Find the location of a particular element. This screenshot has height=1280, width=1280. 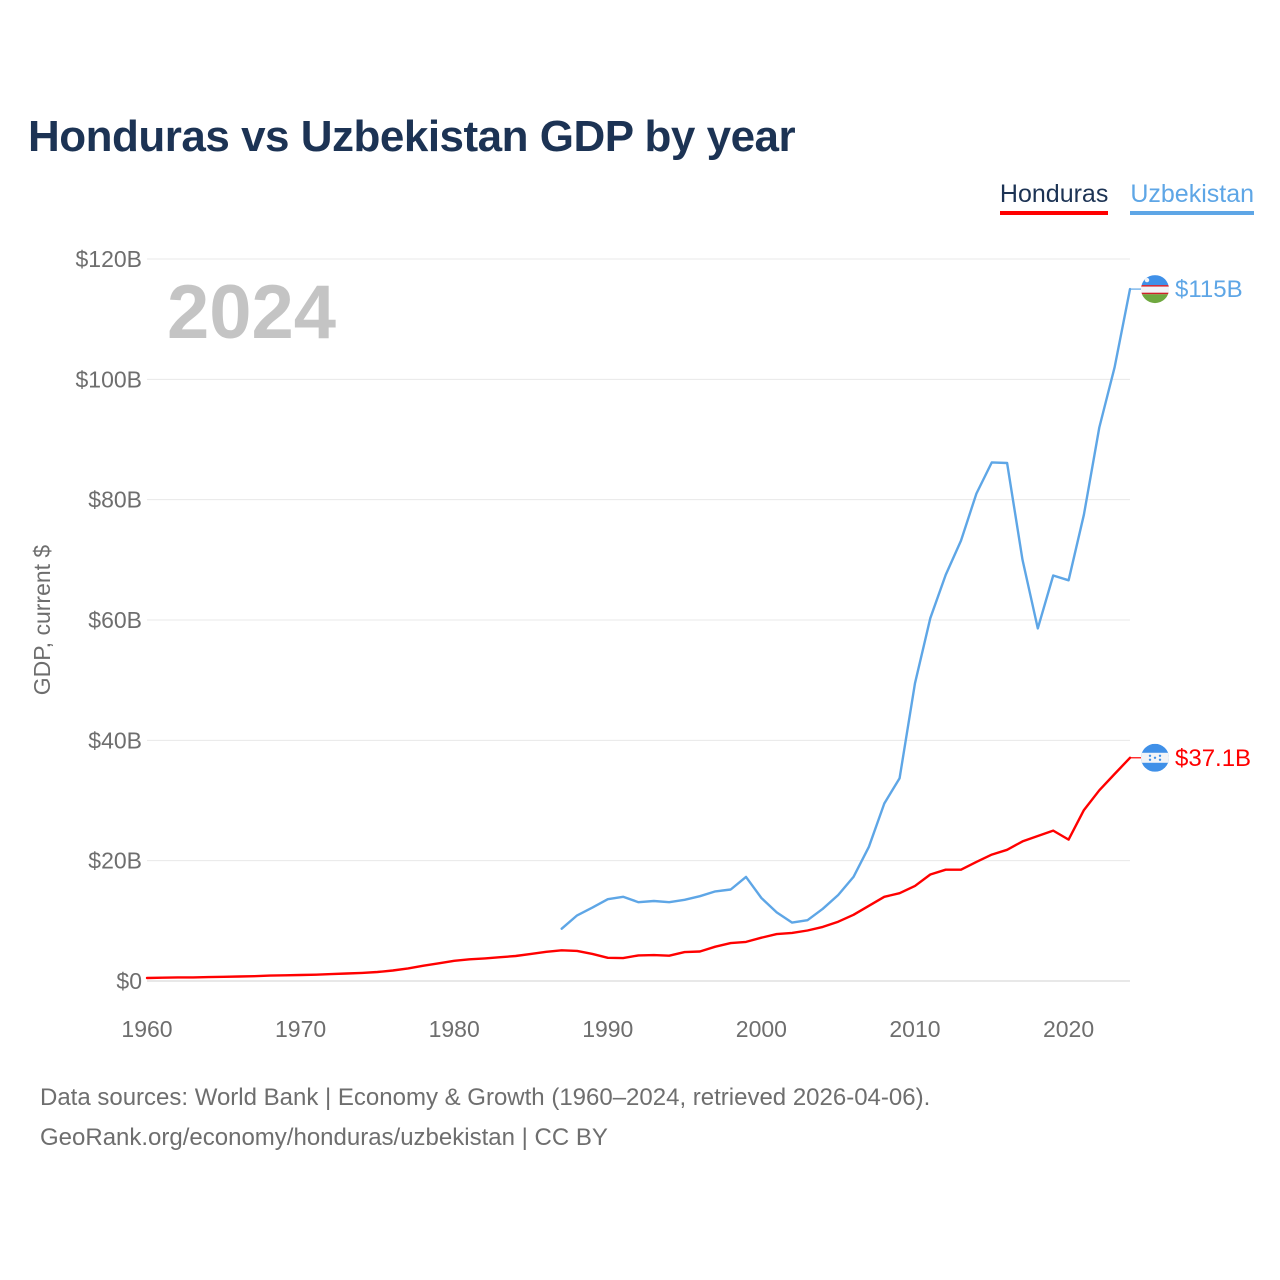

y-tick-label: $0 is located at coordinates (129, 981).